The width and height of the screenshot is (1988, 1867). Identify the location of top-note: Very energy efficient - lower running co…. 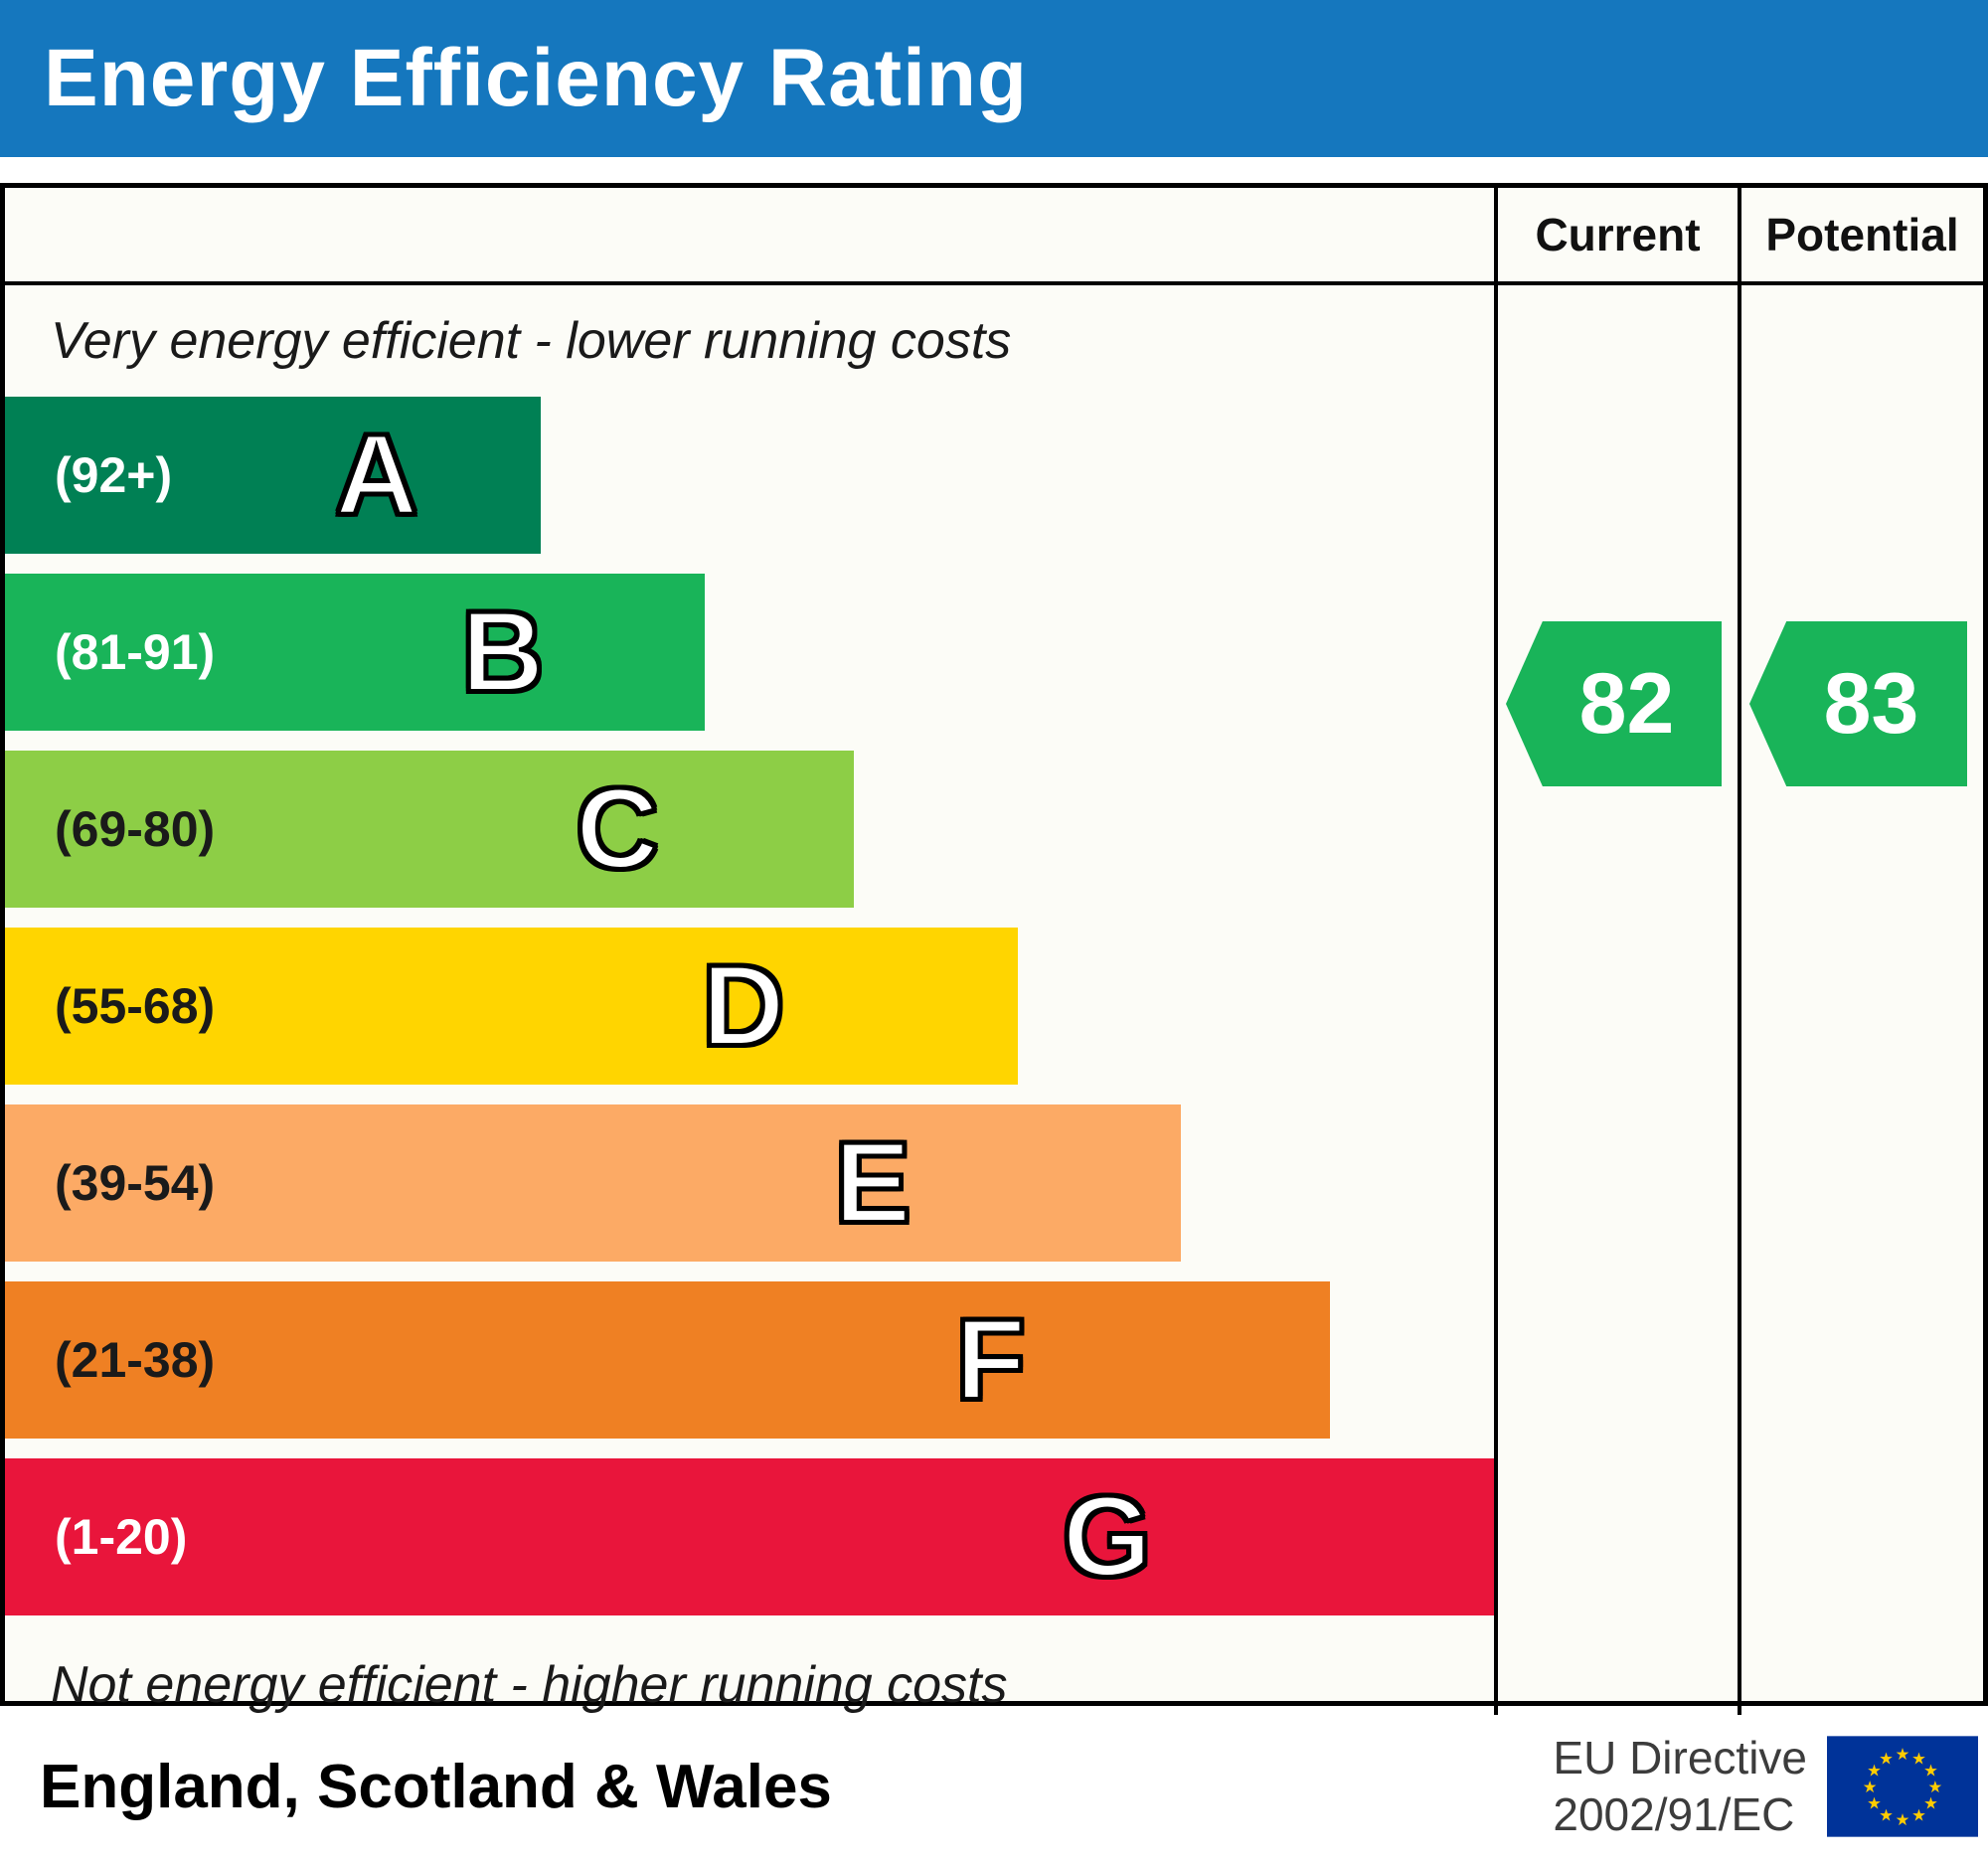
(531, 341).